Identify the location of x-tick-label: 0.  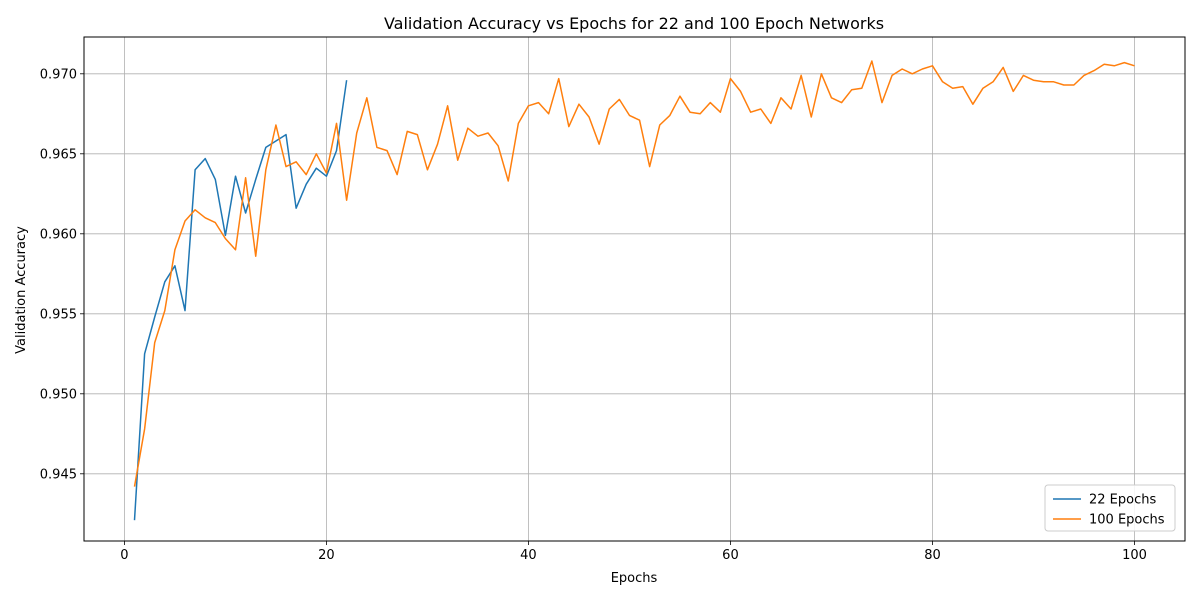
(124, 555).